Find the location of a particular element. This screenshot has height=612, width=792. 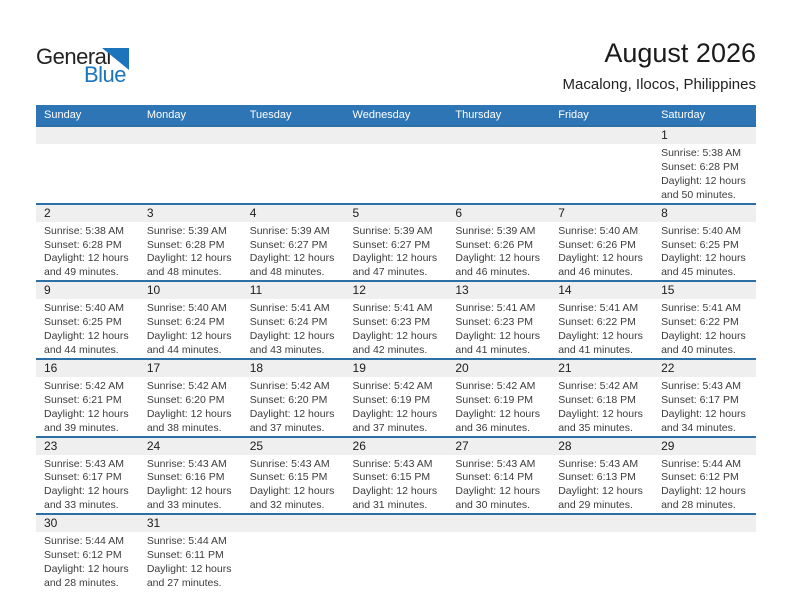

sunset-line: Sunset: 6:22 PM is located at coordinates (597, 322).